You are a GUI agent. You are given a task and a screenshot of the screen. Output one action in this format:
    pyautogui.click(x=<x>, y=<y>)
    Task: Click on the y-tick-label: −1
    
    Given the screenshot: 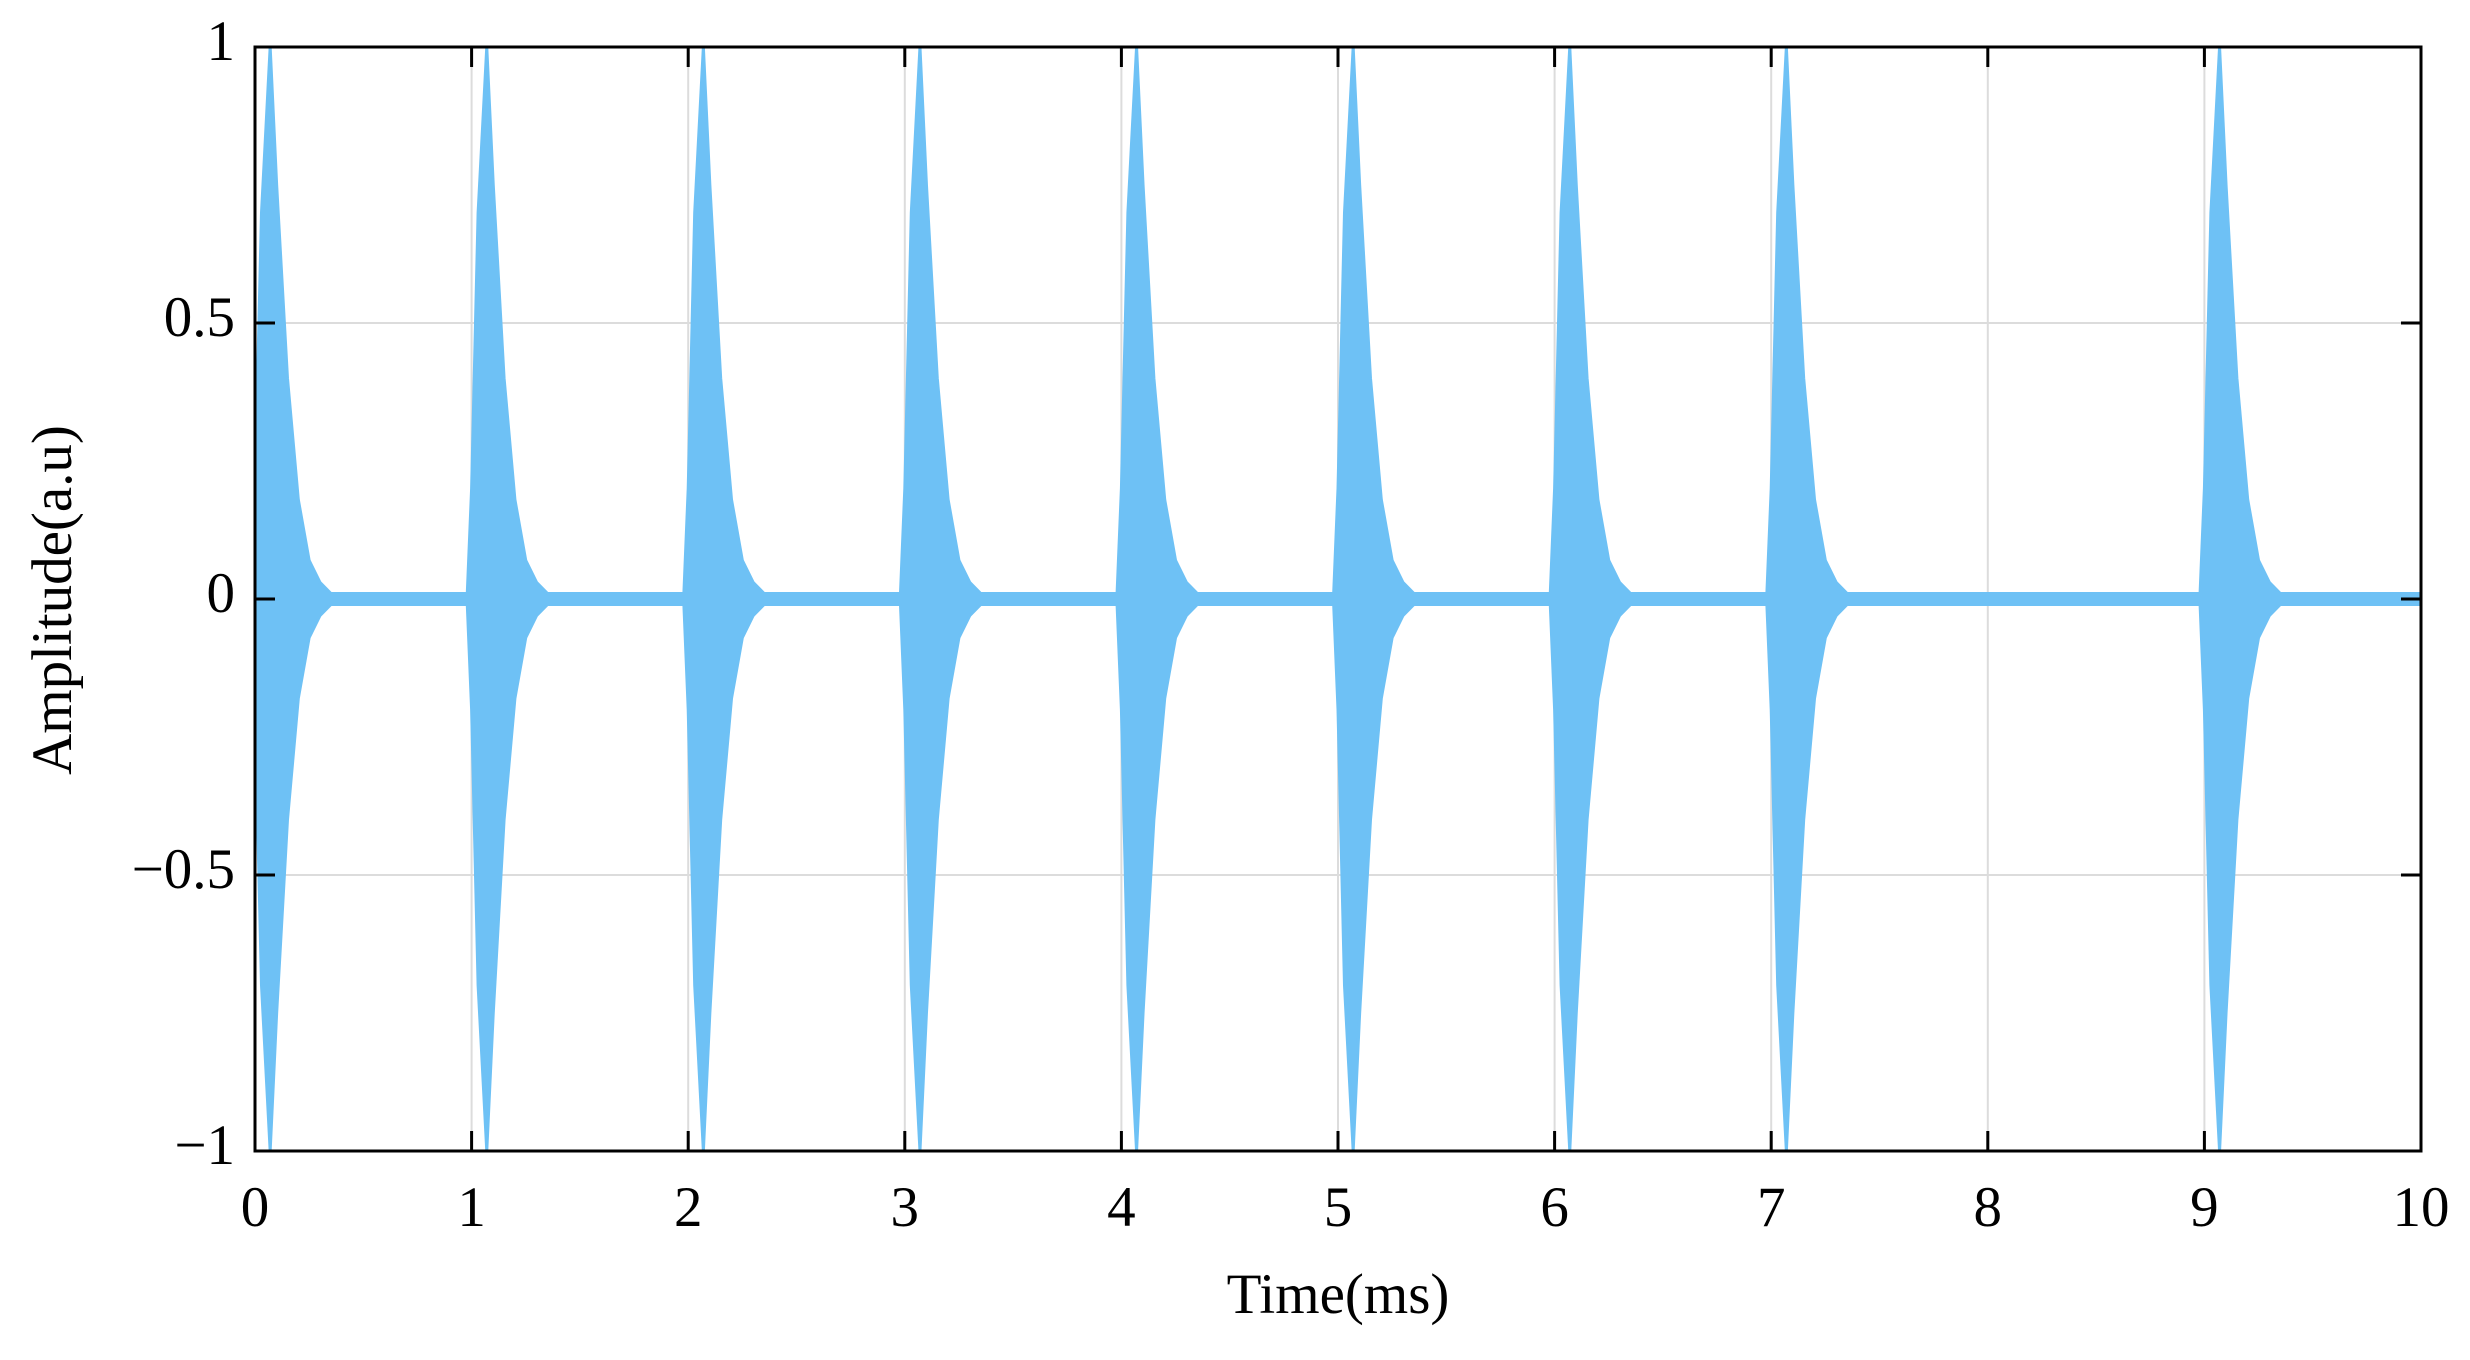 What is the action you would take?
    pyautogui.click(x=204, y=1145)
    